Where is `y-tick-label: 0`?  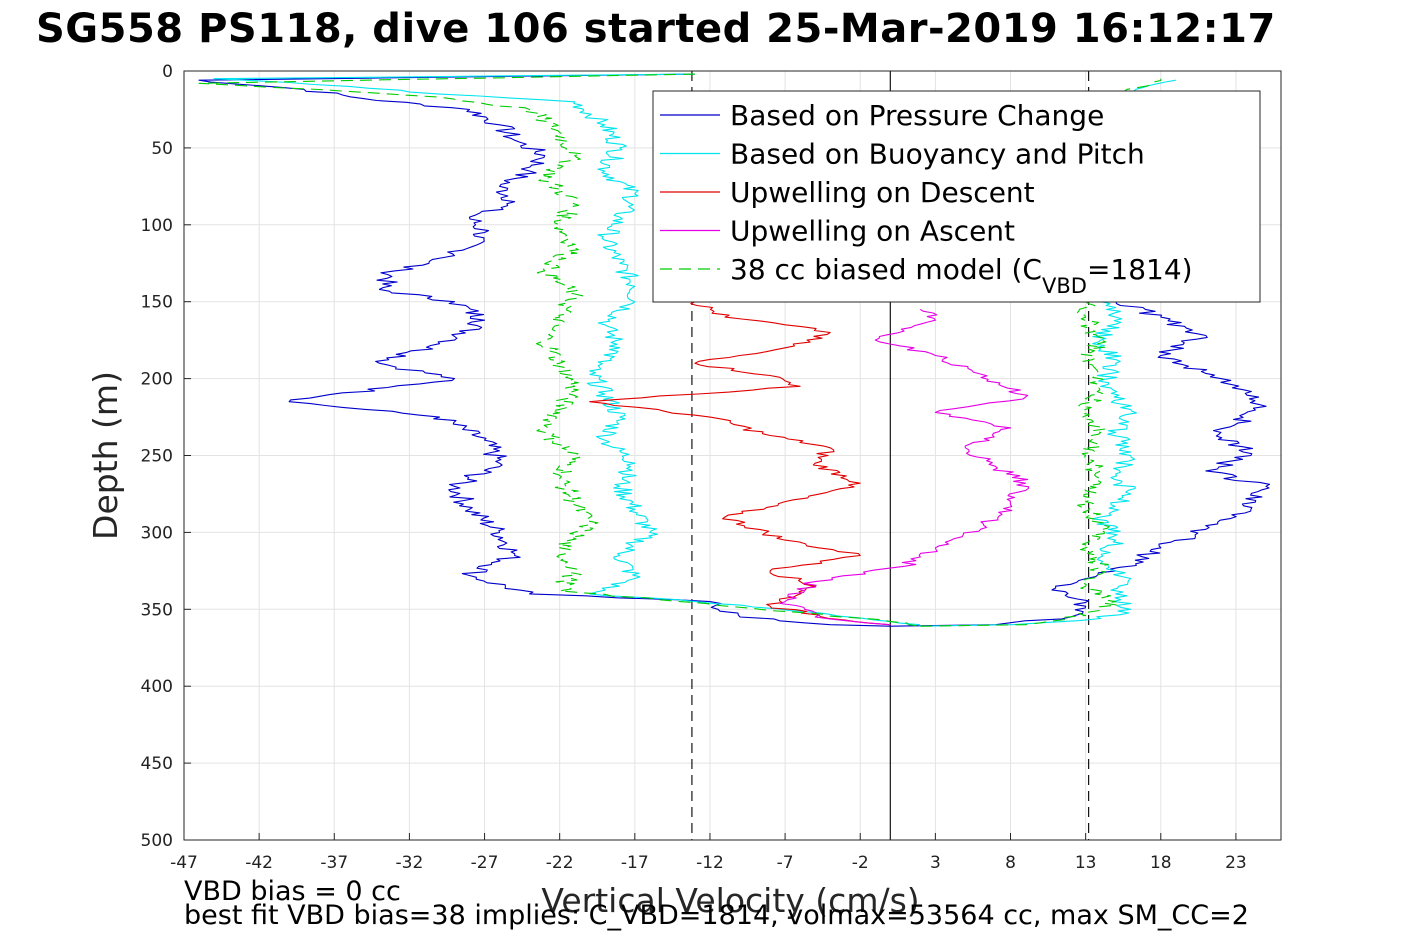
y-tick-label: 0 is located at coordinates (167, 72).